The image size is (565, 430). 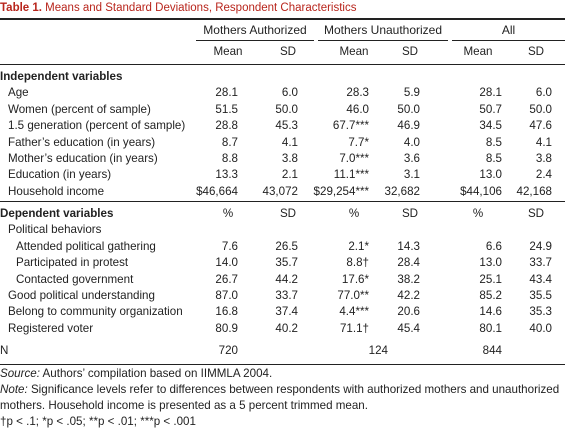 What do you see at coordinates (540, 328) in the screenshot?
I see `cell-all-sd: 40.0` at bounding box center [540, 328].